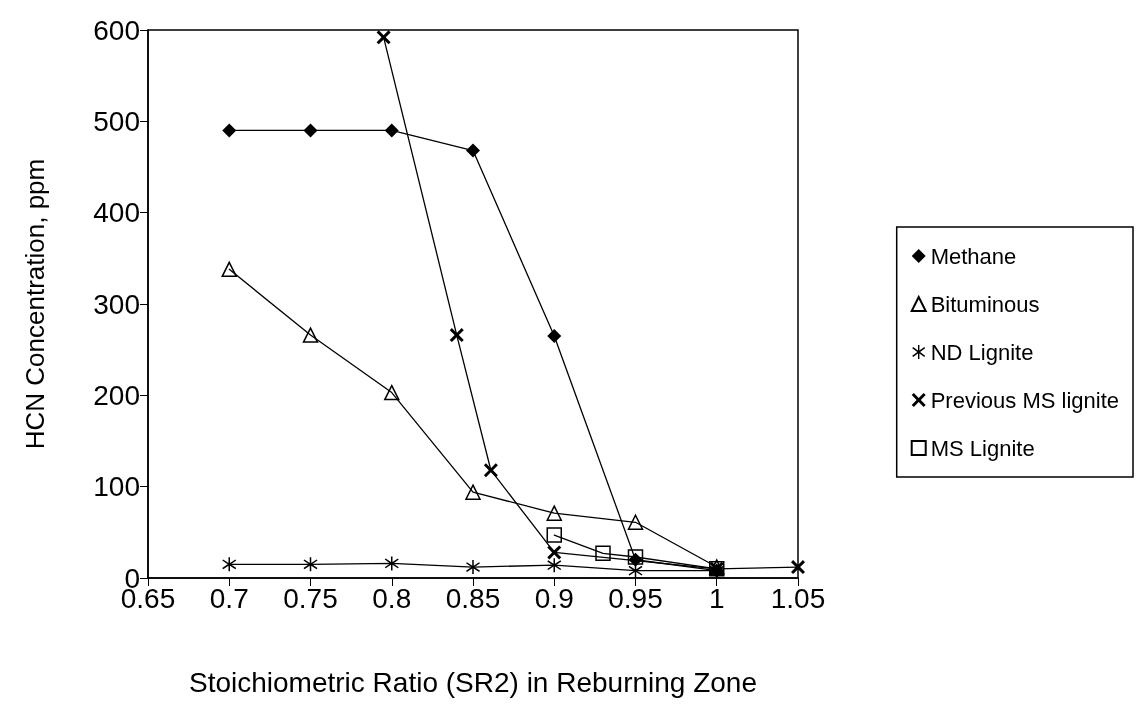 The width and height of the screenshot is (1143, 704). What do you see at coordinates (116, 121) in the screenshot?
I see `y-tick-label: 500` at bounding box center [116, 121].